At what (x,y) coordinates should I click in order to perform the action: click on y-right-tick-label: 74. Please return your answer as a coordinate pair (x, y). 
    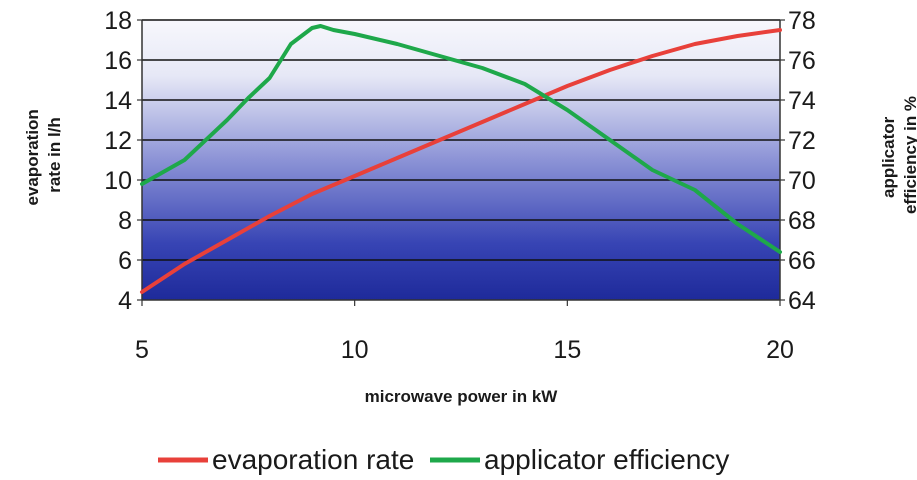
    Looking at the image, I should click on (802, 101).